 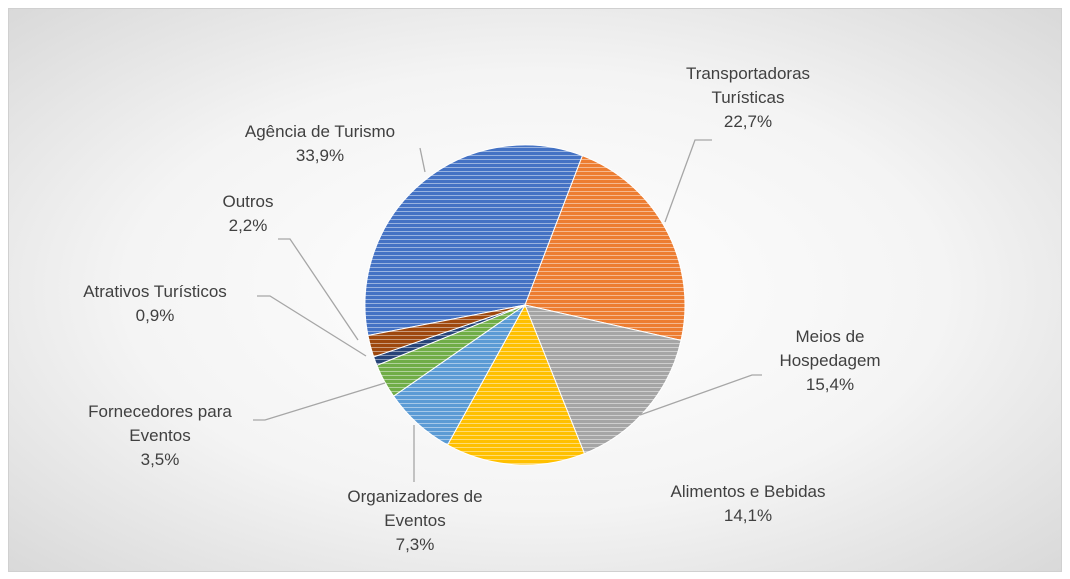 I want to click on value-label: 0,9%, so click(x=155, y=315).